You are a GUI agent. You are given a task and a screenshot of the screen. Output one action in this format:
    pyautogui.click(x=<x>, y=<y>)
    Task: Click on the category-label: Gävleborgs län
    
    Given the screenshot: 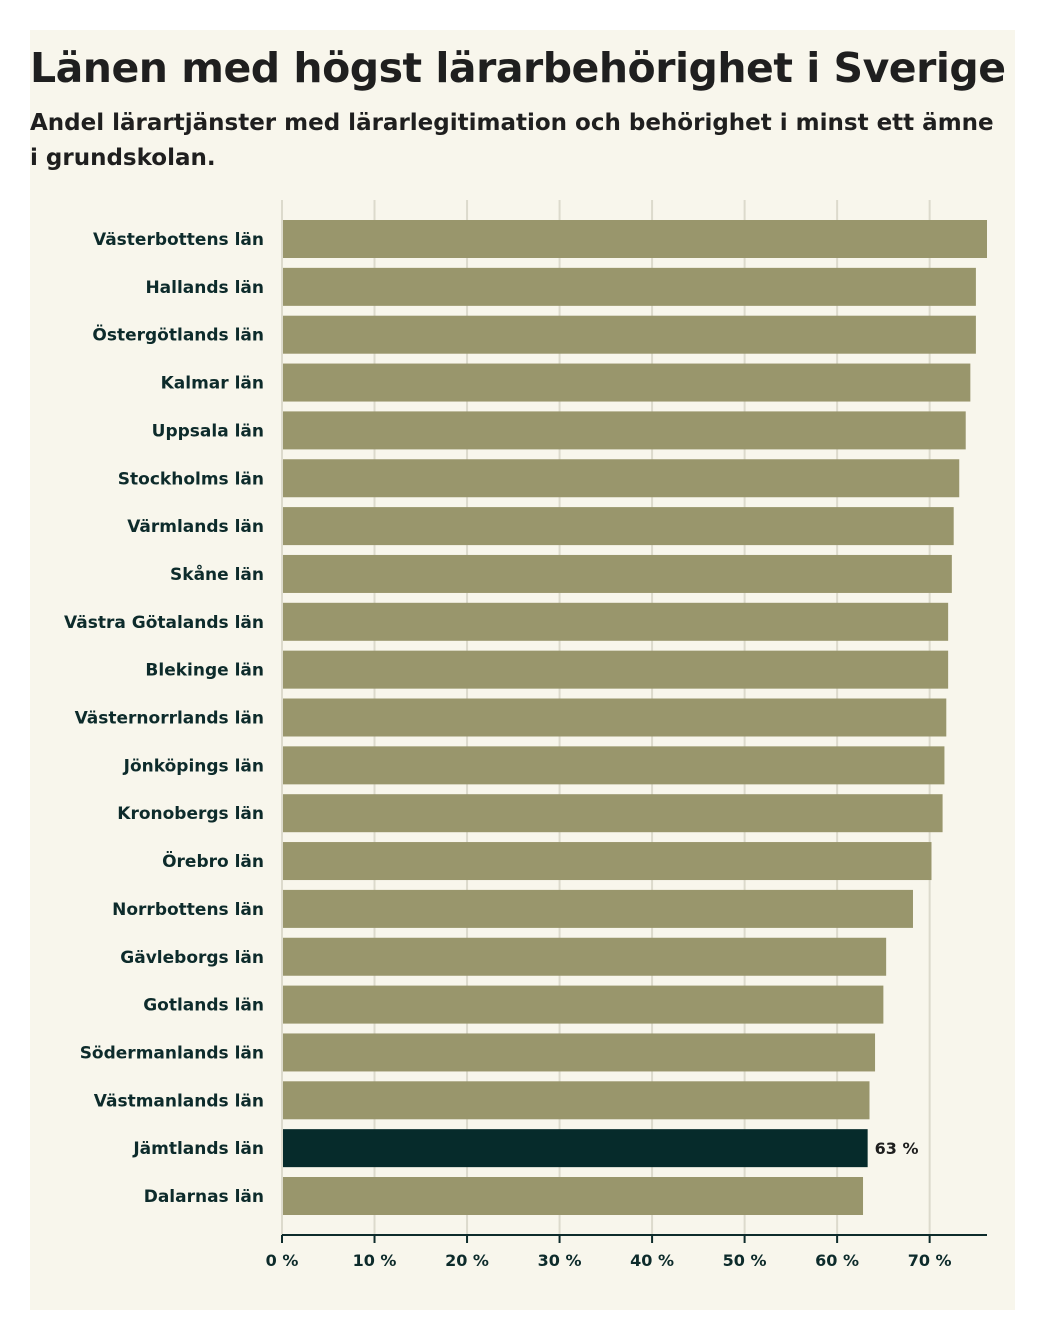 What is the action you would take?
    pyautogui.click(x=192, y=958)
    